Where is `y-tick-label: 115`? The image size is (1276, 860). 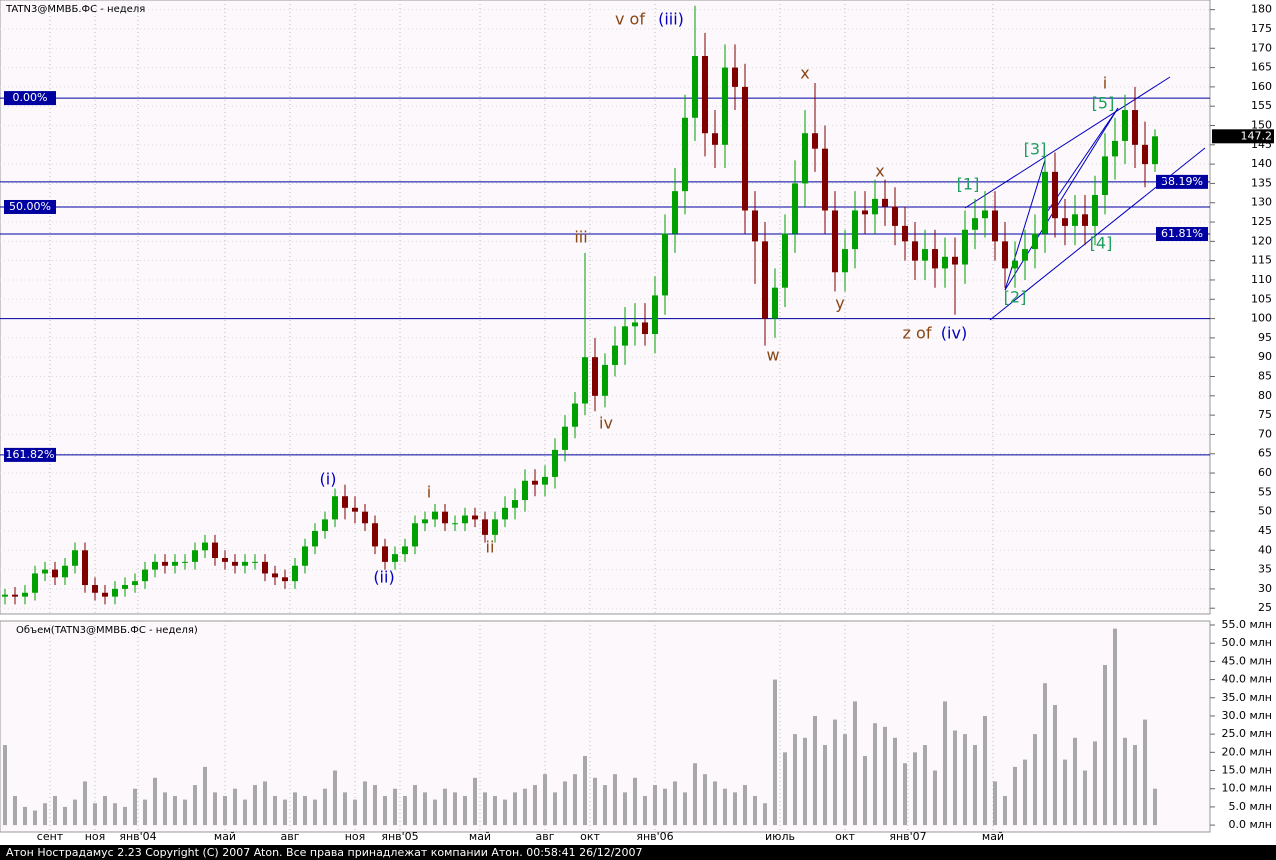
y-tick-label: 115 is located at coordinates (1261, 260).